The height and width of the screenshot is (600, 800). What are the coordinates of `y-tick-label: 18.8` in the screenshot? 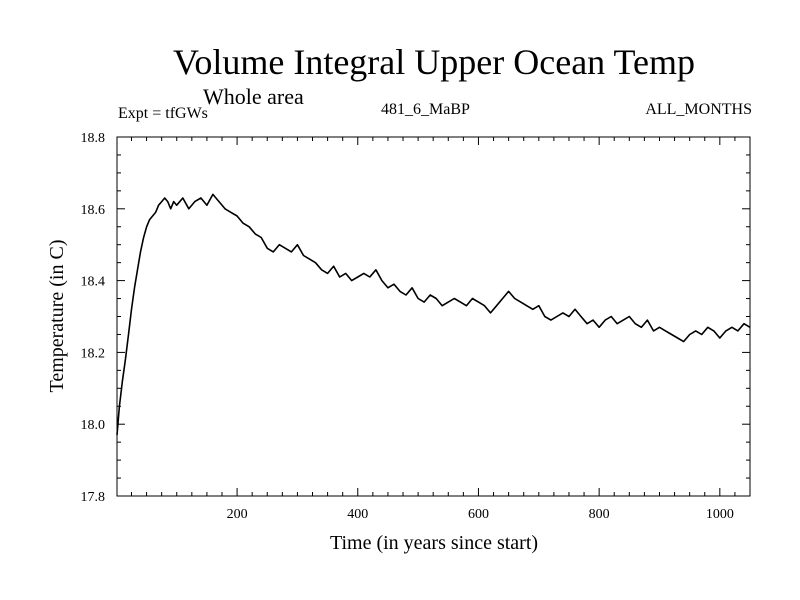 It's located at (93, 138).